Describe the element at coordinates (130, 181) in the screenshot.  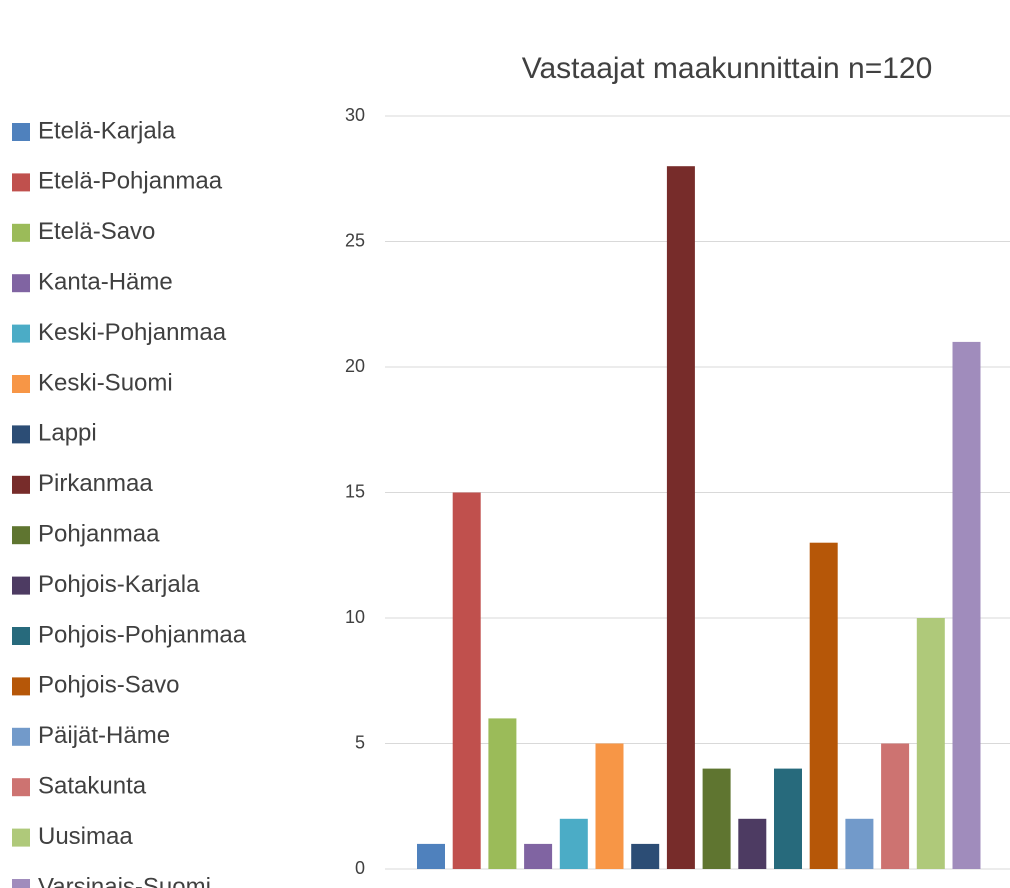
I see `legend-label: Etelä-Pohjanmaa` at that location.